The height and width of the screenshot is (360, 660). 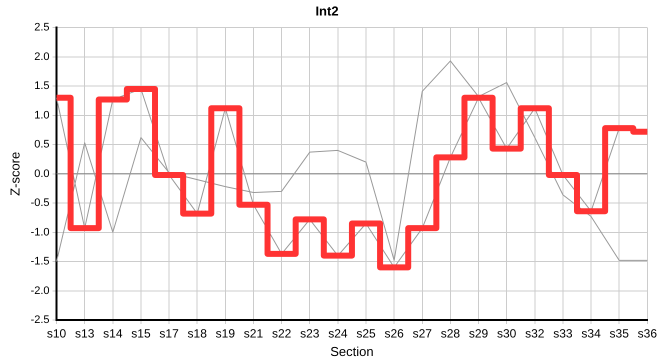 What do you see at coordinates (648, 333) in the screenshot?
I see `x-tick-label: s36` at bounding box center [648, 333].